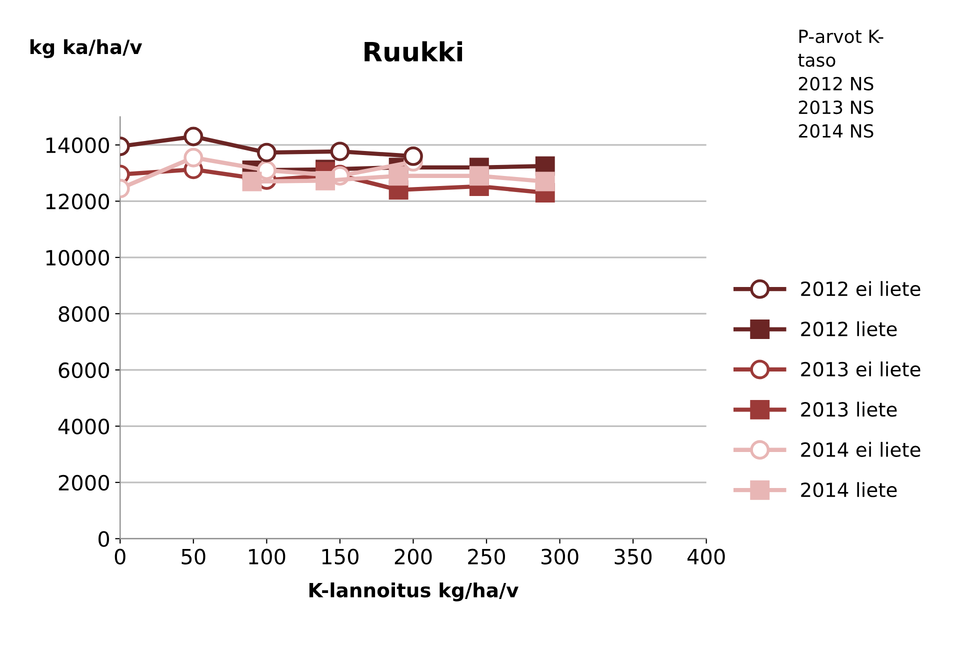  What do you see at coordinates (860, 288) in the screenshot?
I see `legend-label: 2012 ei liete` at bounding box center [860, 288].